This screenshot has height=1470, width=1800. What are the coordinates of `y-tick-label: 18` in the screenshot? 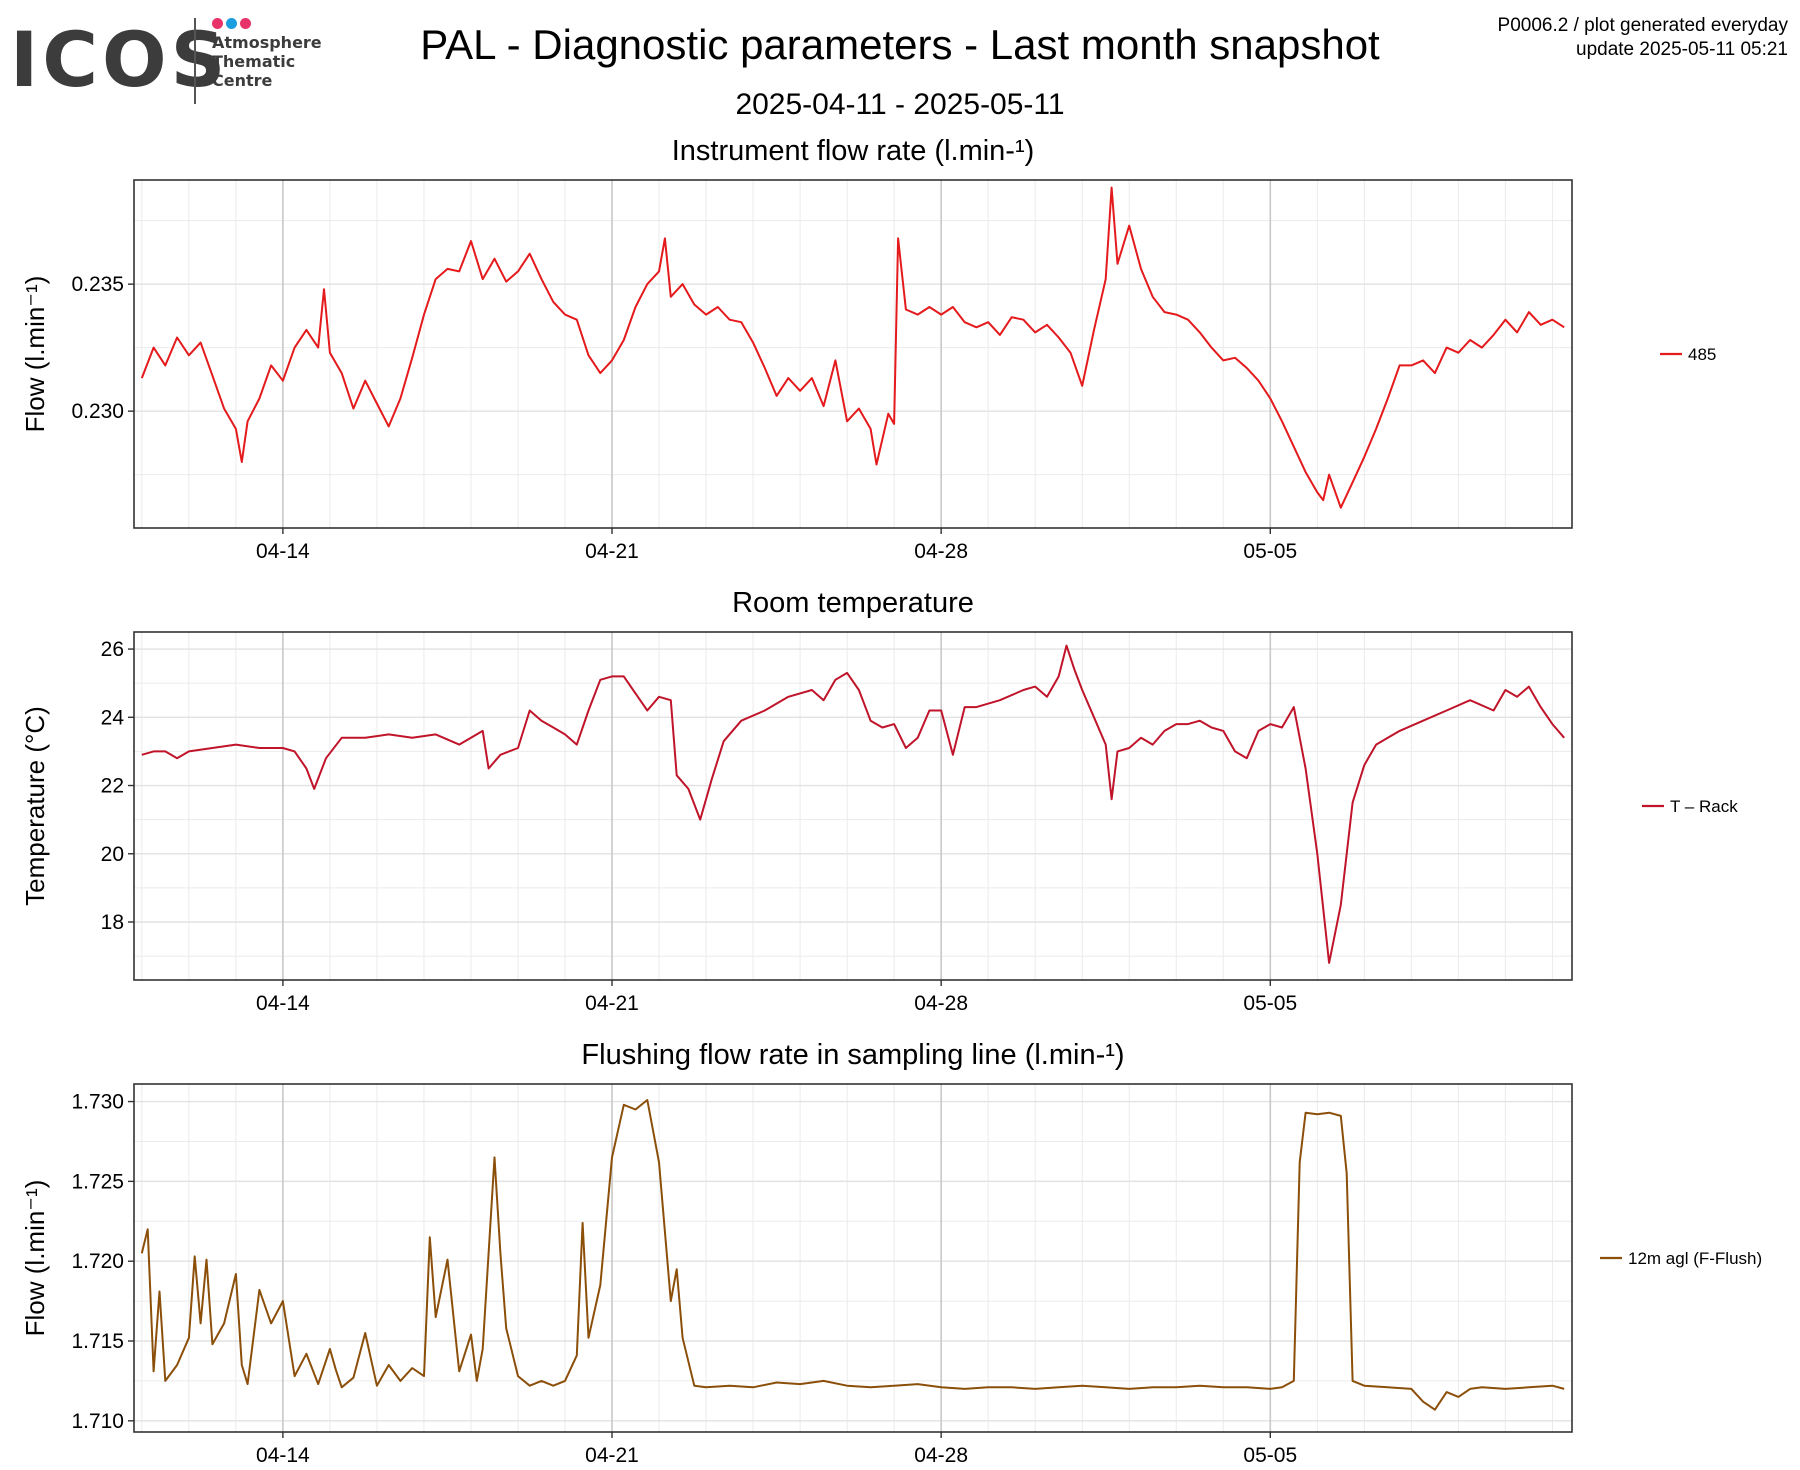 It's located at (112, 922).